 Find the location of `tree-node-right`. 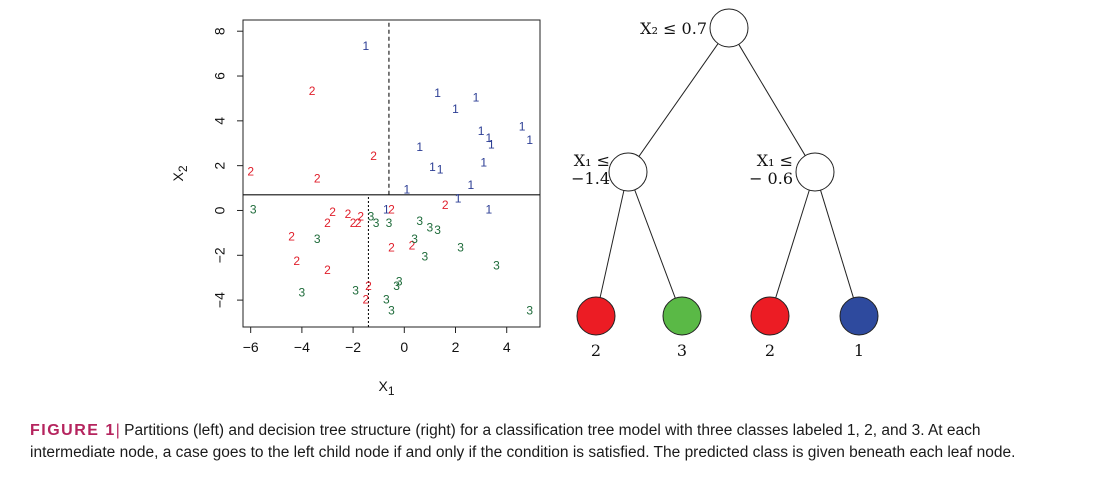

tree-node-right is located at coordinates (815, 172).